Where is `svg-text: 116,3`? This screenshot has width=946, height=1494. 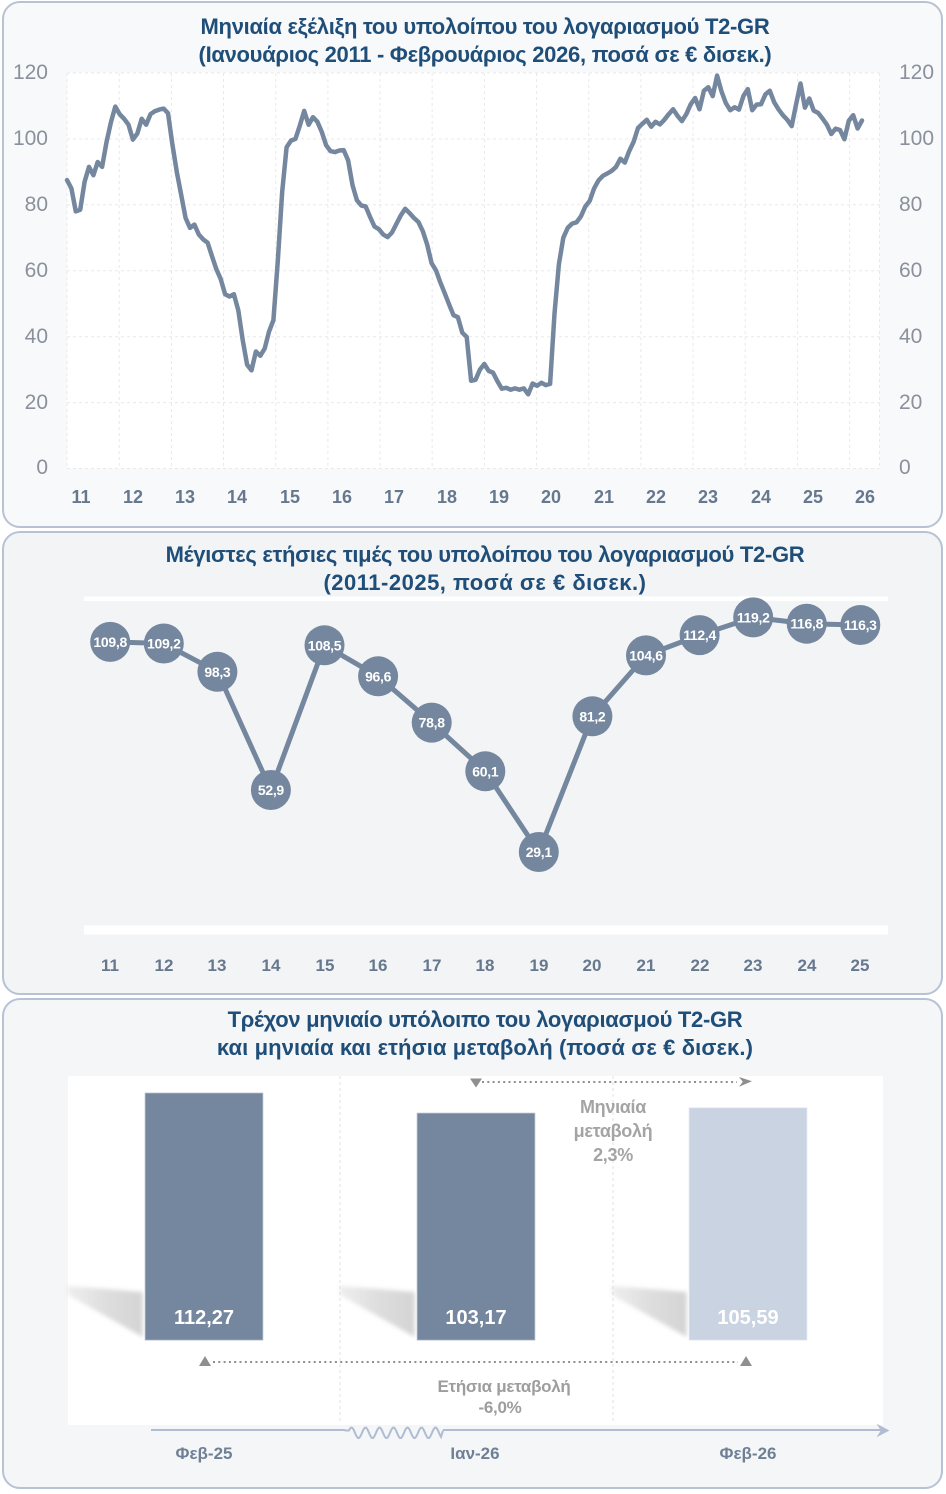
svg-text: 116,3 is located at coordinates (860, 625).